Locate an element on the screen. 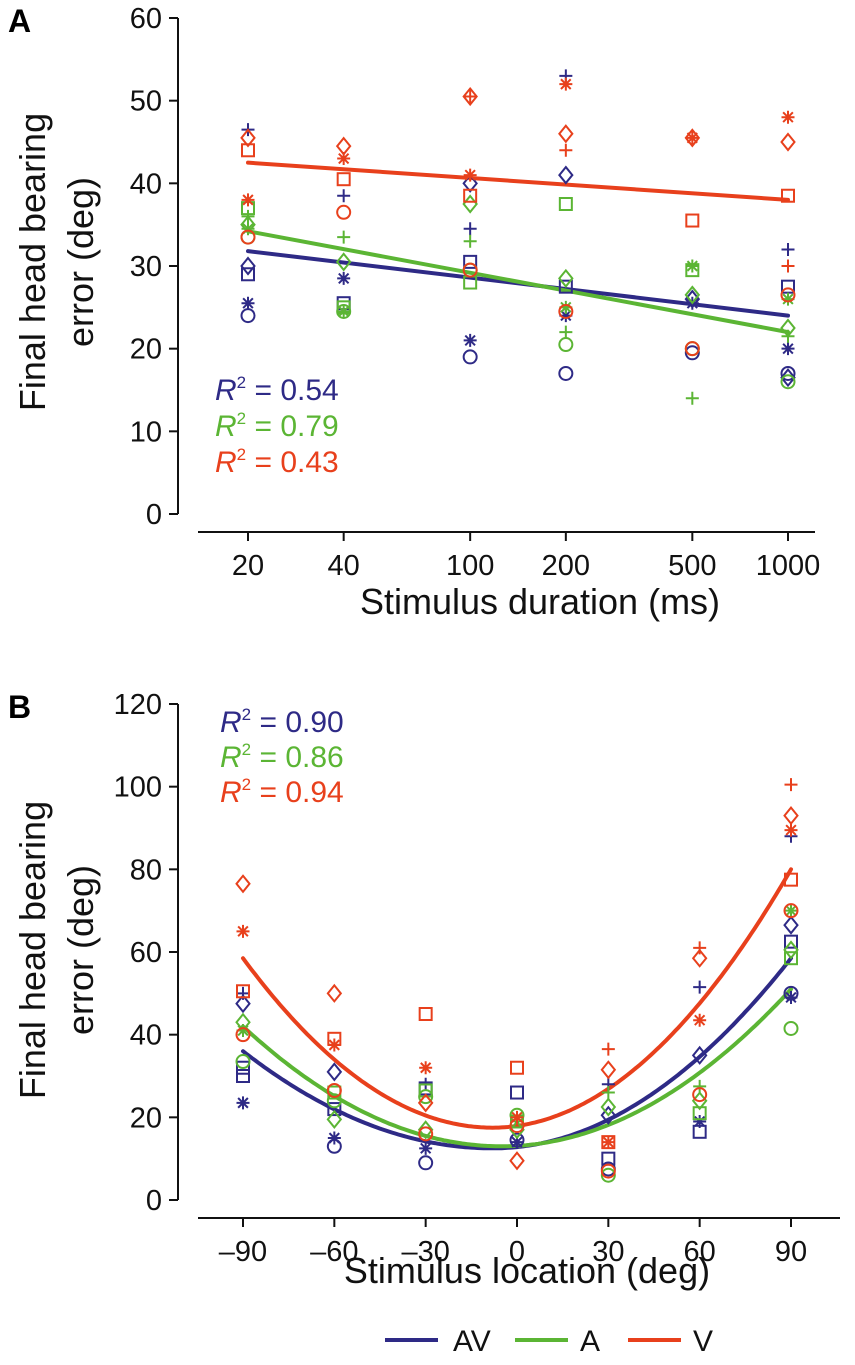 The width and height of the screenshot is (855, 1365). y-tick-label: 30 is located at coordinates (146, 267).